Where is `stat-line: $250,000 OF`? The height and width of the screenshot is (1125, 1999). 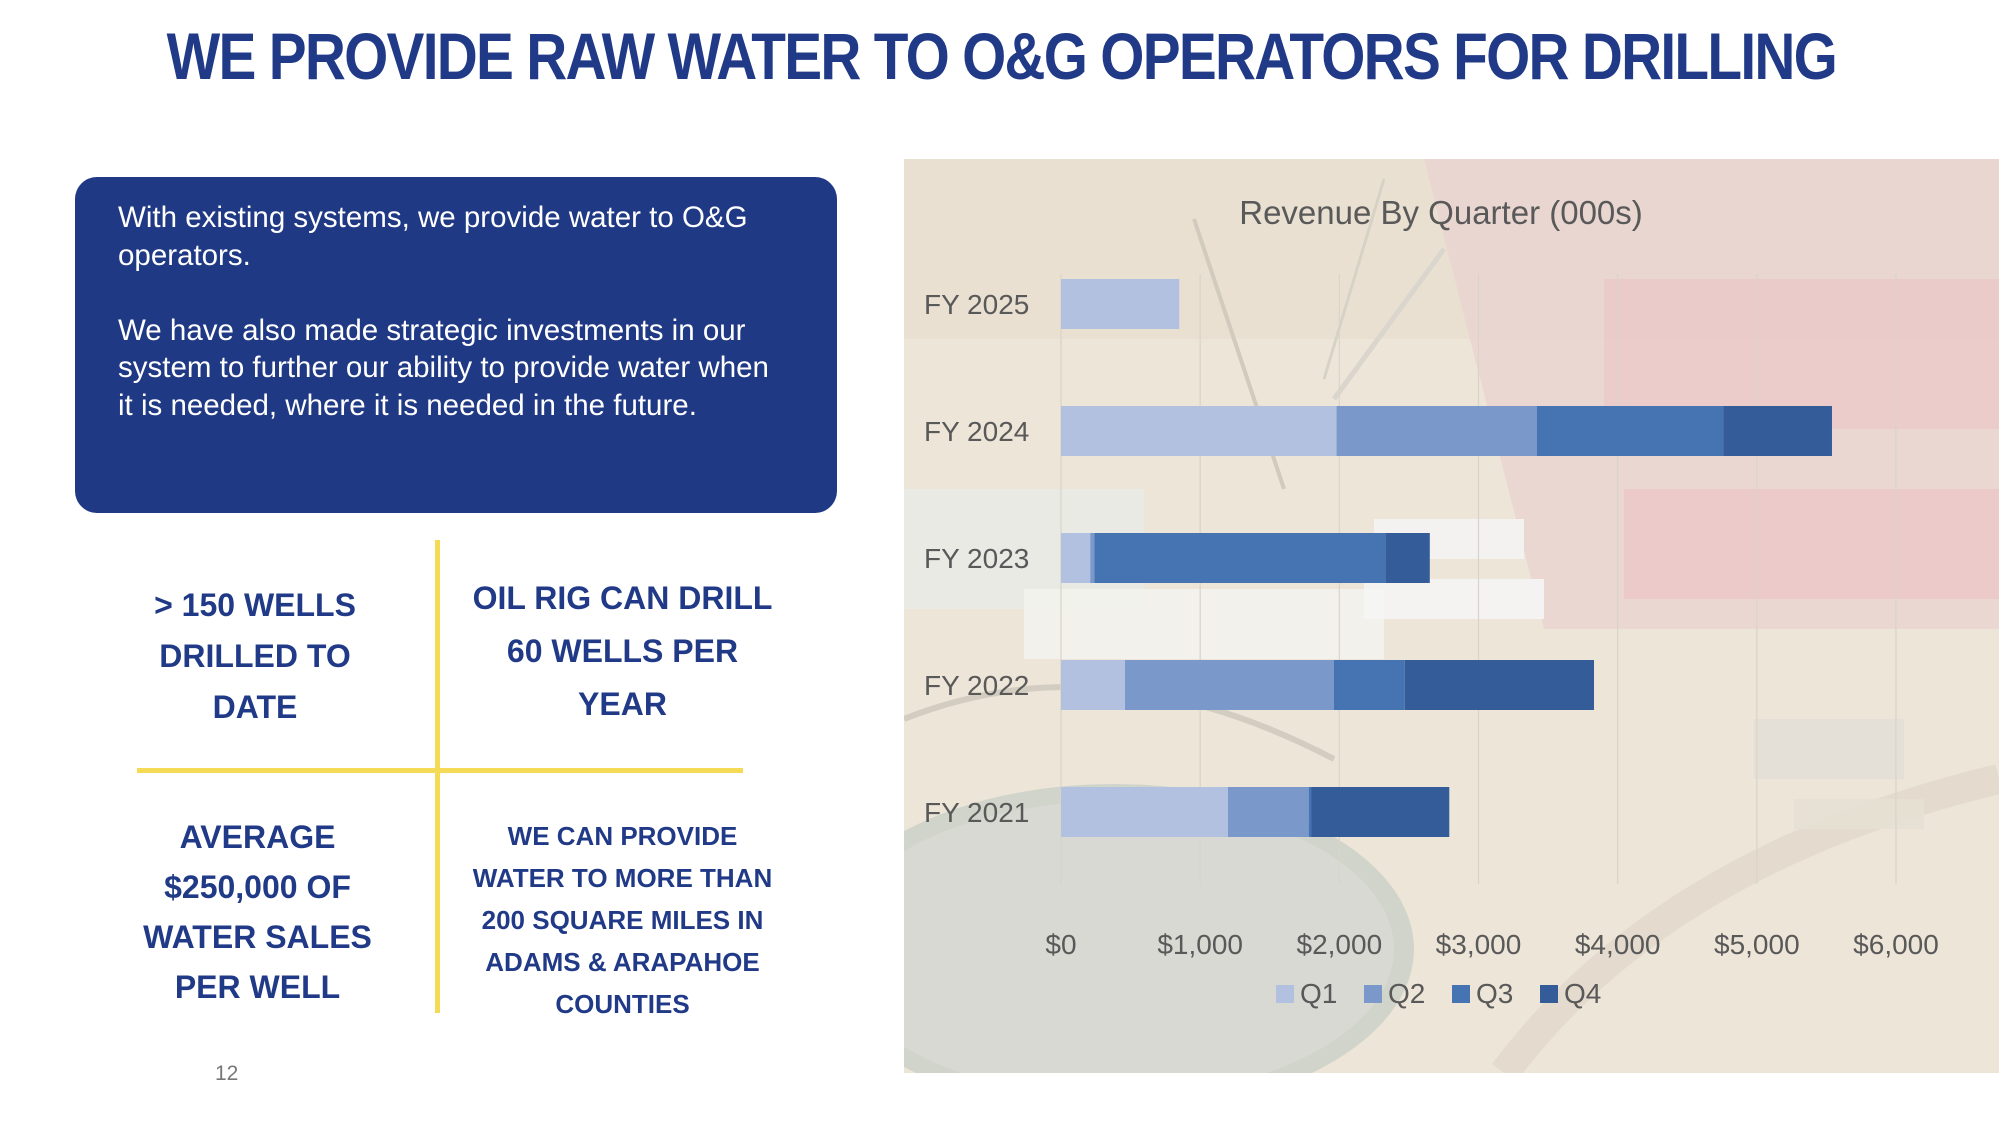 stat-line: $250,000 OF is located at coordinates (257, 887).